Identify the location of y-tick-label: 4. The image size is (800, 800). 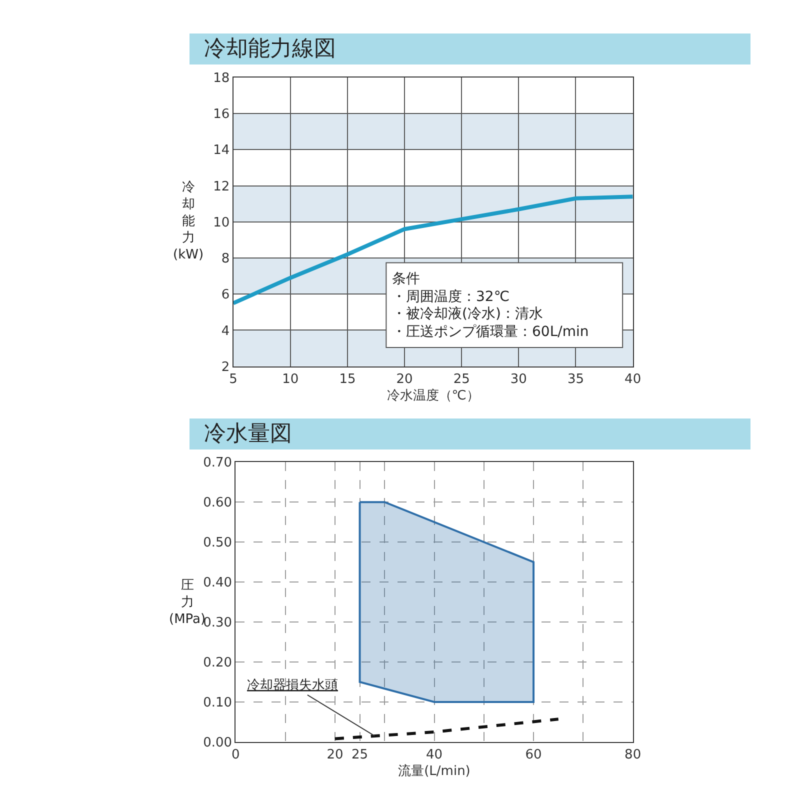
(225, 331).